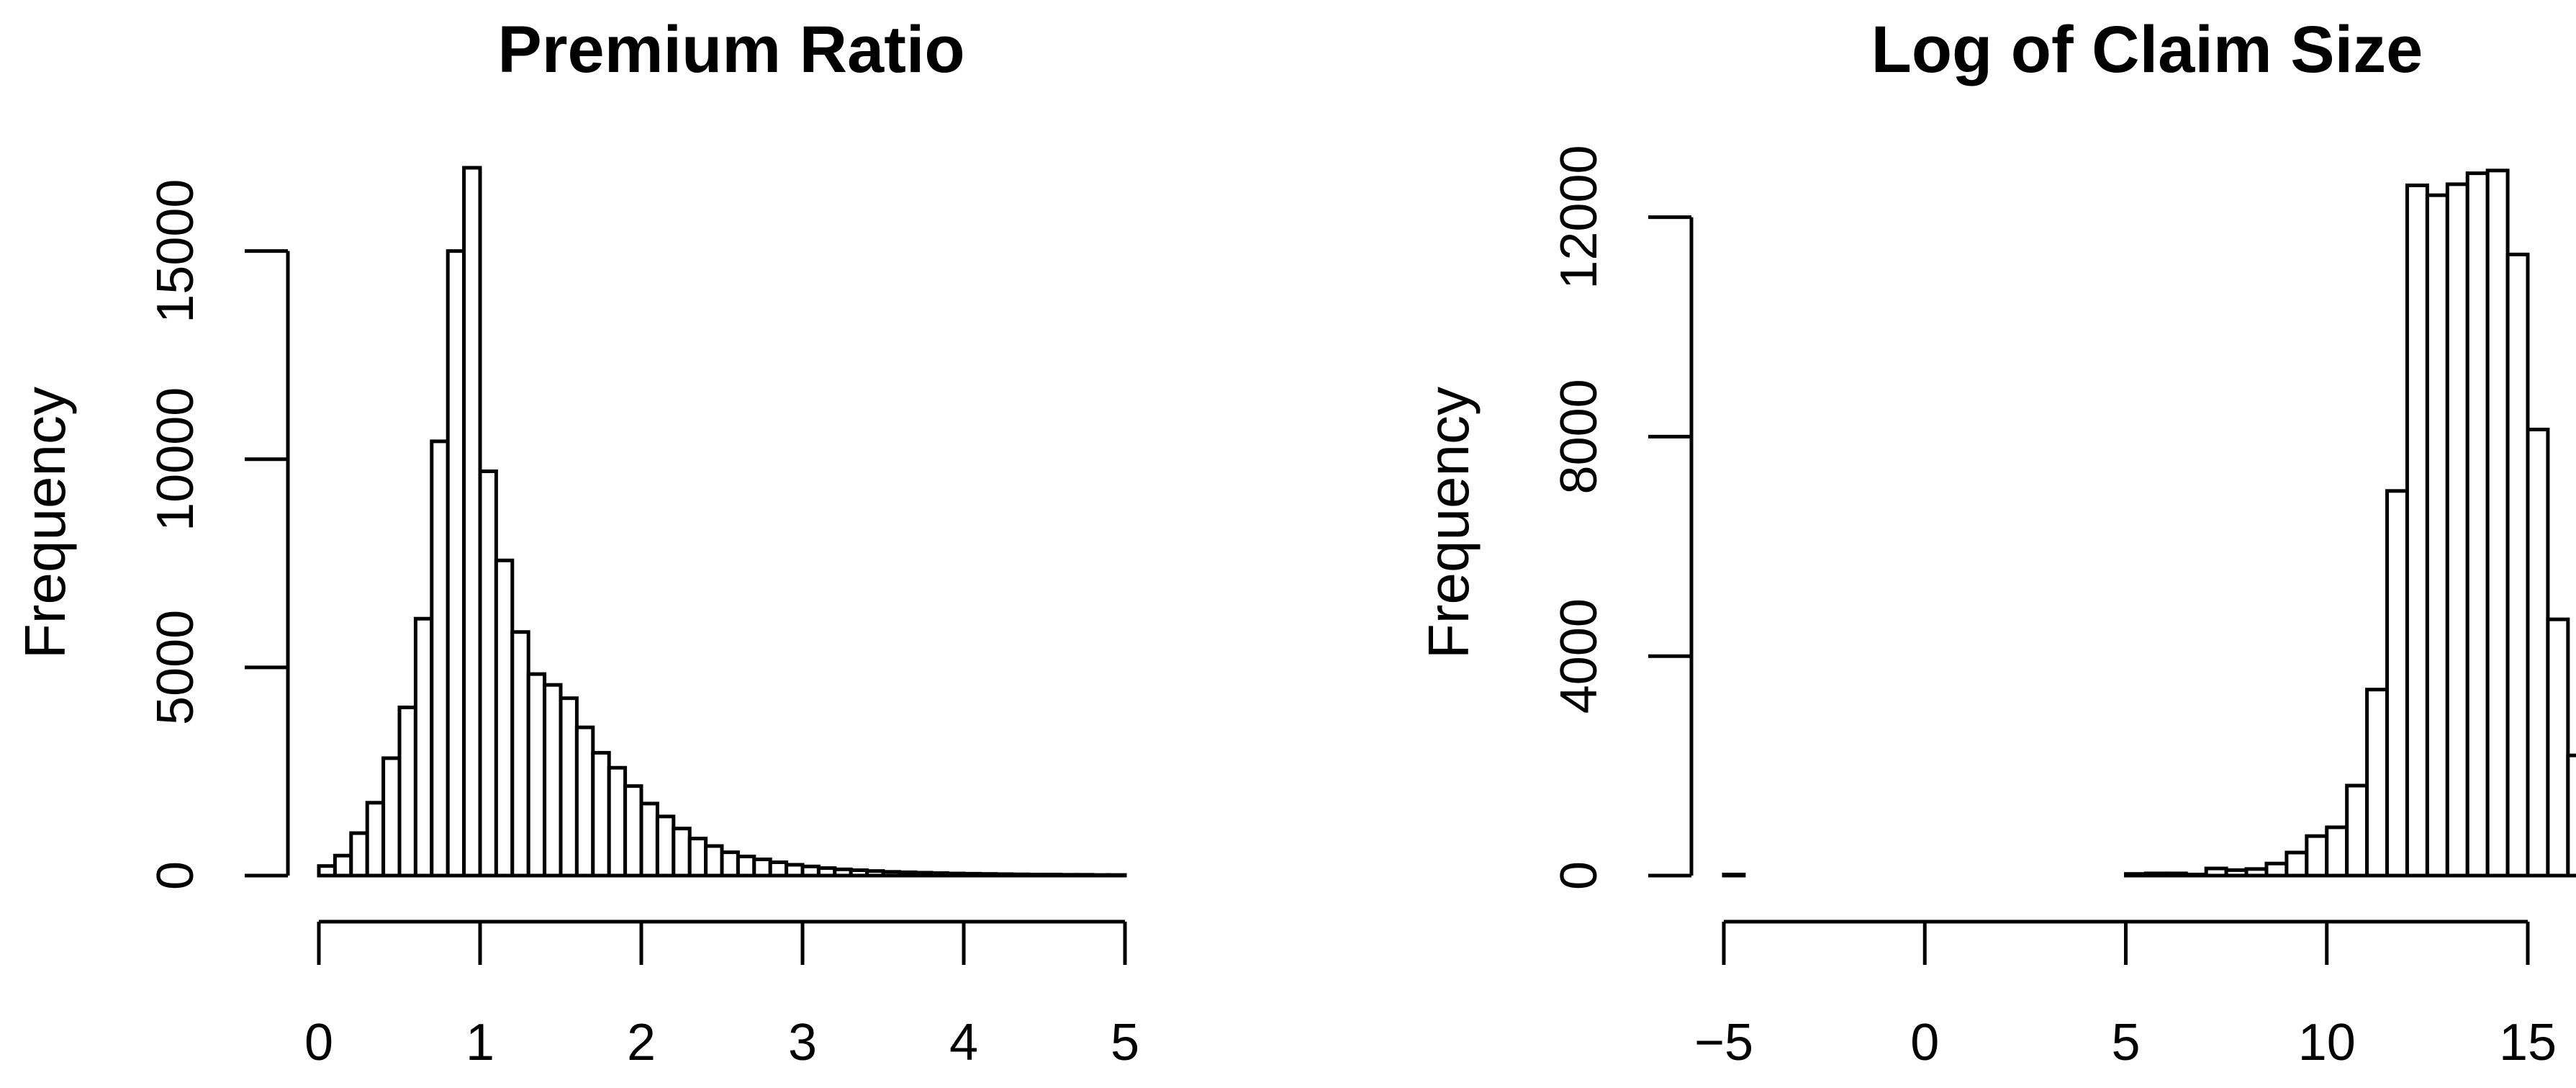 Image resolution: width=2576 pixels, height=1088 pixels. I want to click on x-tick-label: 4, so click(963, 1042).